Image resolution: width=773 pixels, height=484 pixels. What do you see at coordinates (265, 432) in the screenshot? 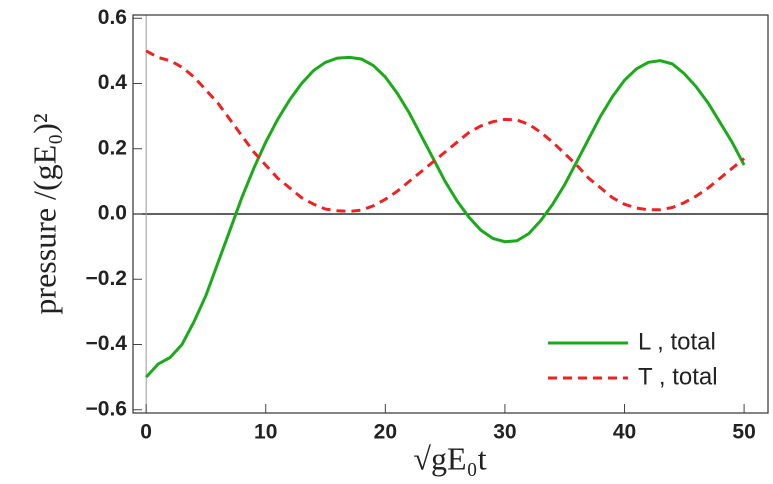
I see `x-tick-label: 10` at bounding box center [265, 432].